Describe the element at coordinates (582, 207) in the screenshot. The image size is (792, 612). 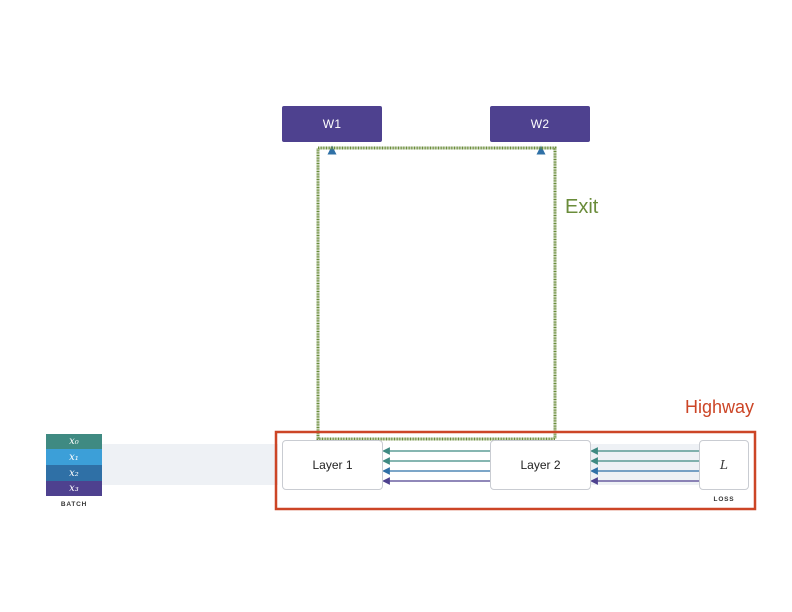
I see `exit-label: Exit` at that location.